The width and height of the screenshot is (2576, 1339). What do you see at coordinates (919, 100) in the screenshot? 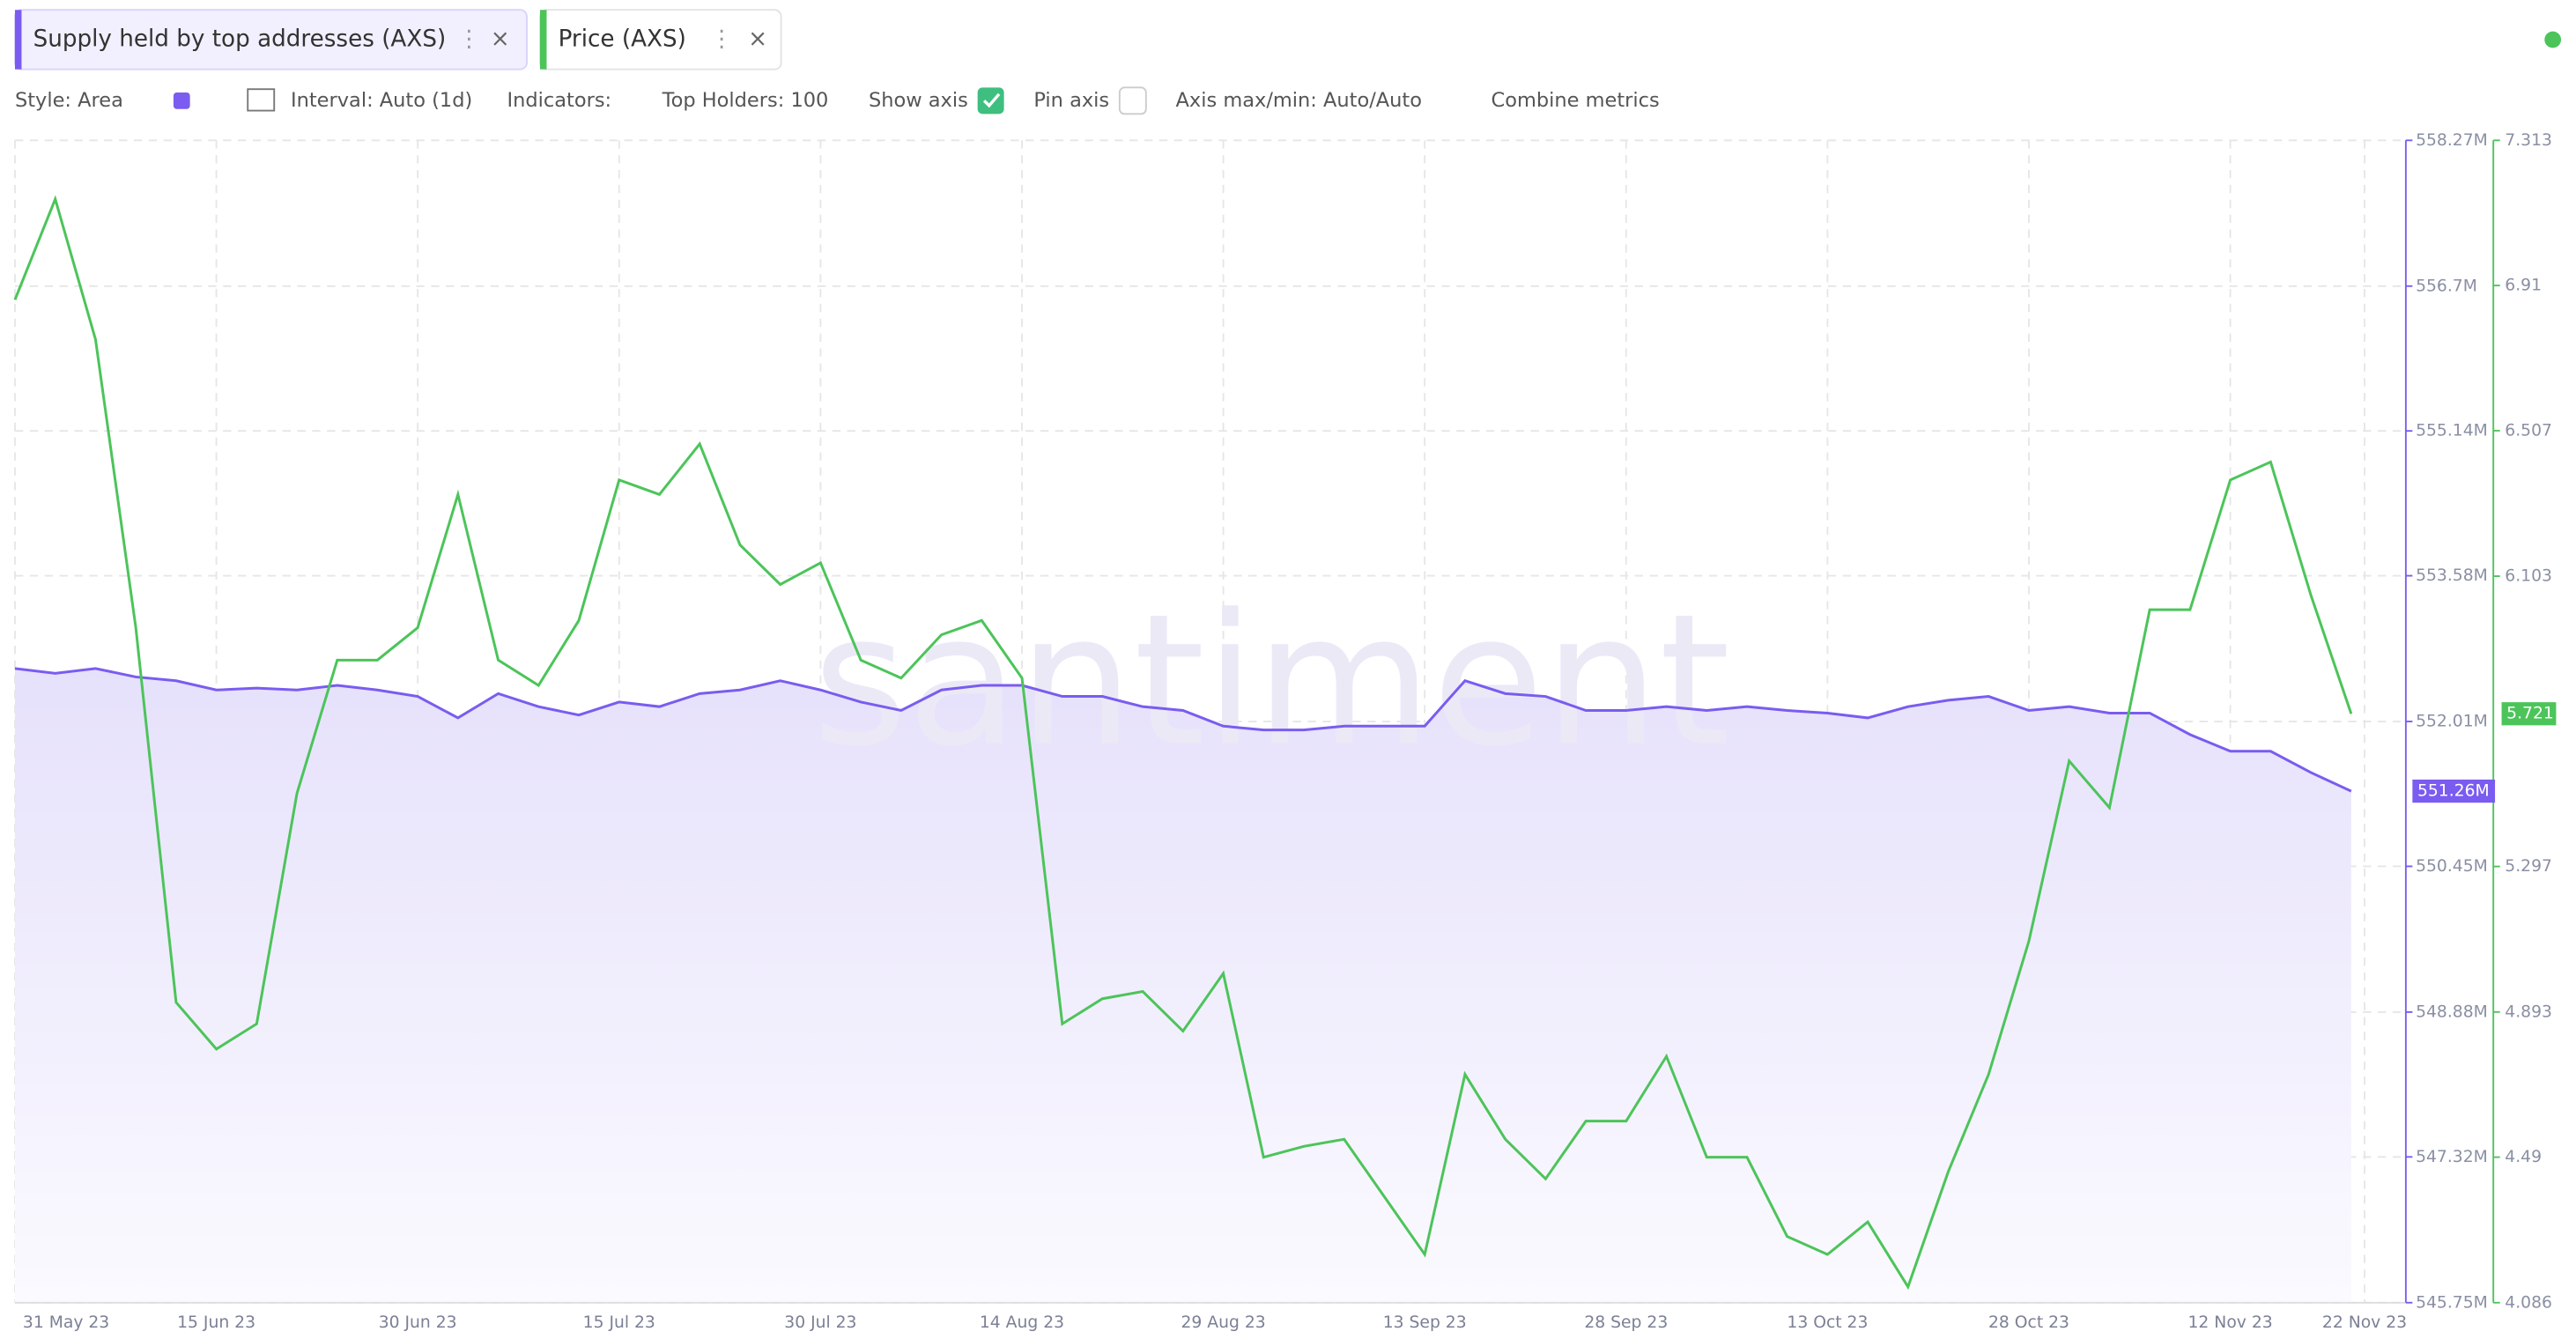
I see `show-axis: Show axis` at bounding box center [919, 100].